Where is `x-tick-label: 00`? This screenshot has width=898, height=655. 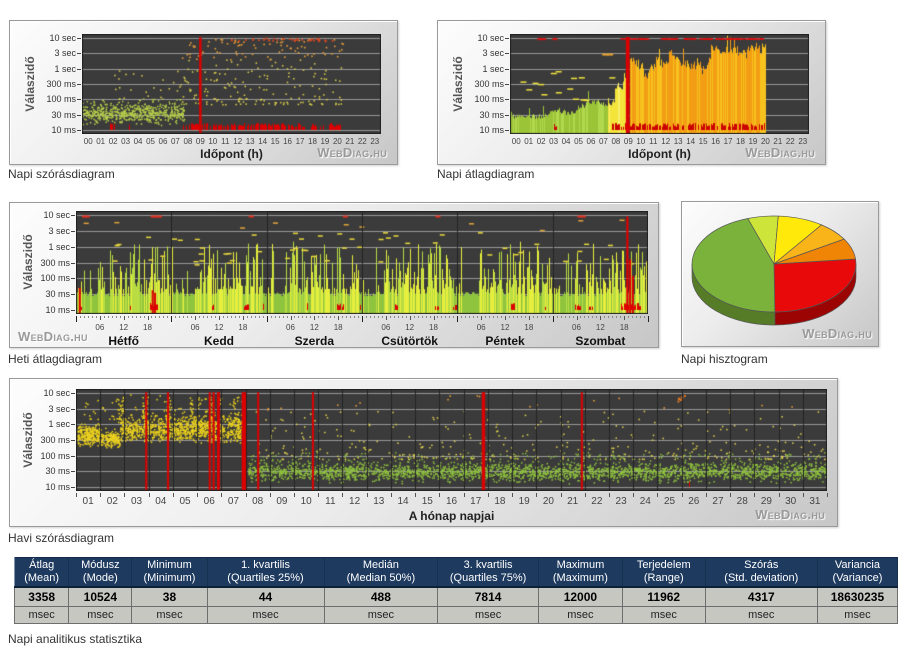
x-tick-label: 00 is located at coordinates (88, 141).